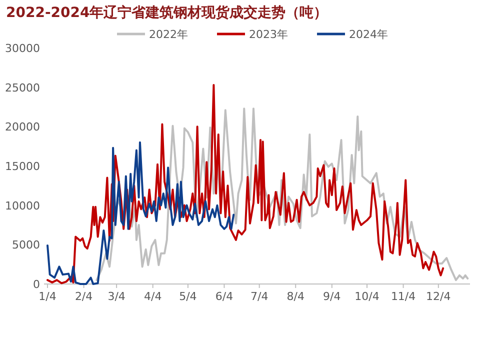  I want to click on legend-label: 2022年, so click(168, 34).